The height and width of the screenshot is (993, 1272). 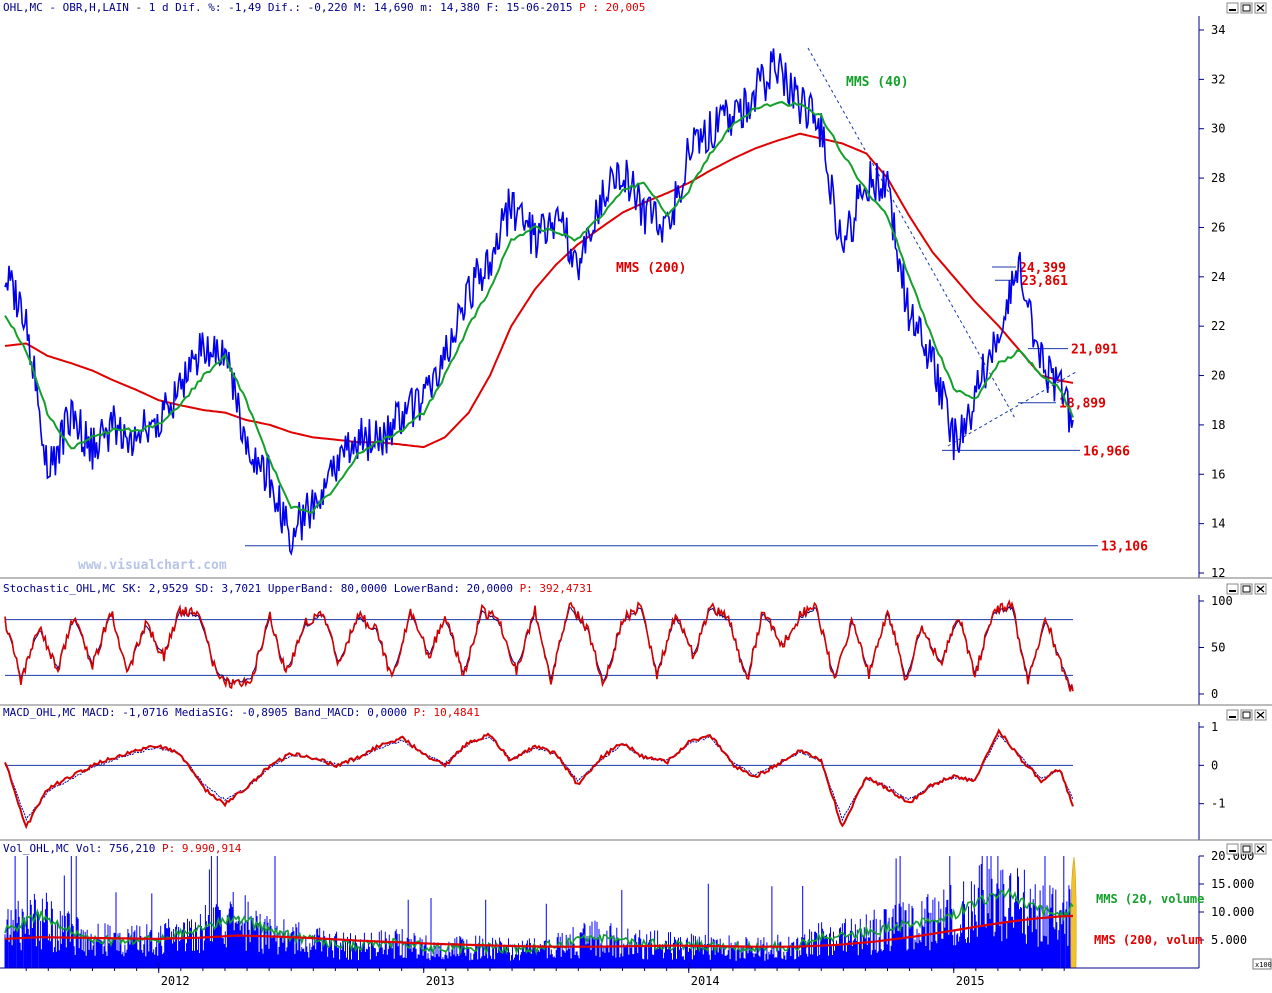 What do you see at coordinates (1106, 451) in the screenshot?
I see `level-label: 16,966` at bounding box center [1106, 451].